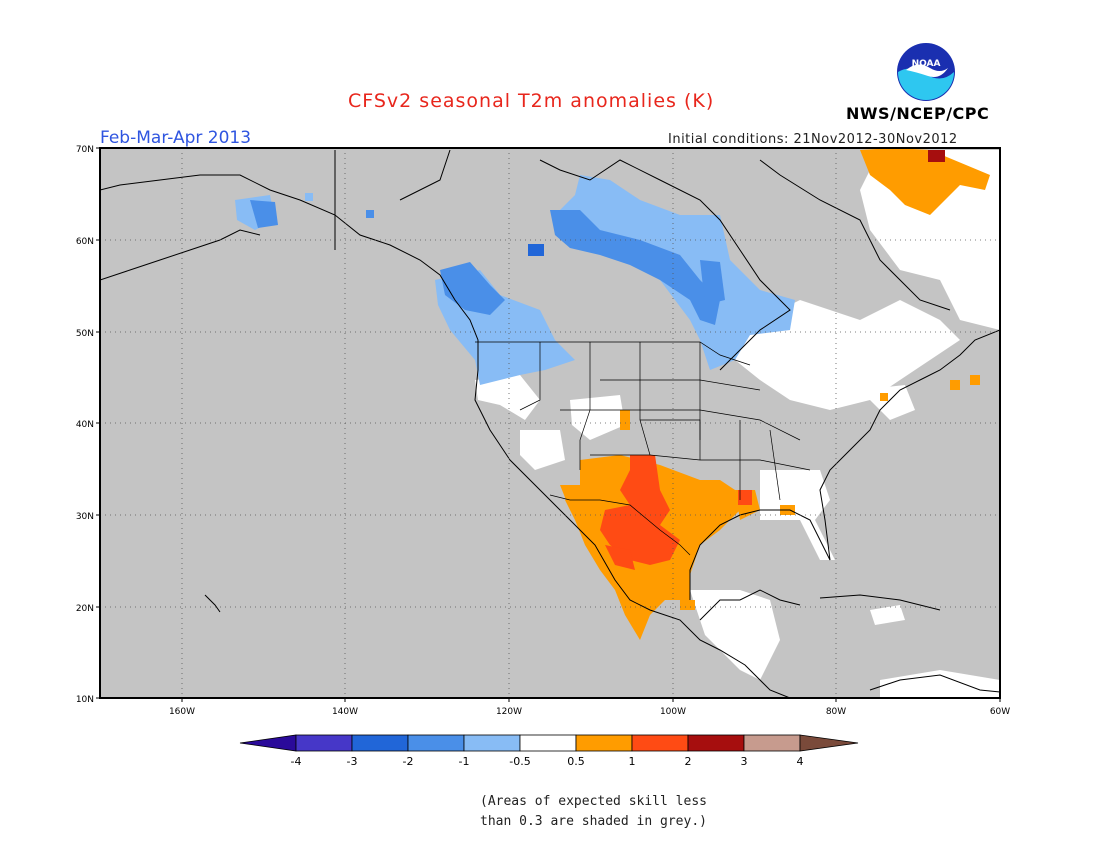 The height and width of the screenshot is (850, 1100). What do you see at coordinates (408, 761) in the screenshot?
I see `colorbar-label: -2` at bounding box center [408, 761].